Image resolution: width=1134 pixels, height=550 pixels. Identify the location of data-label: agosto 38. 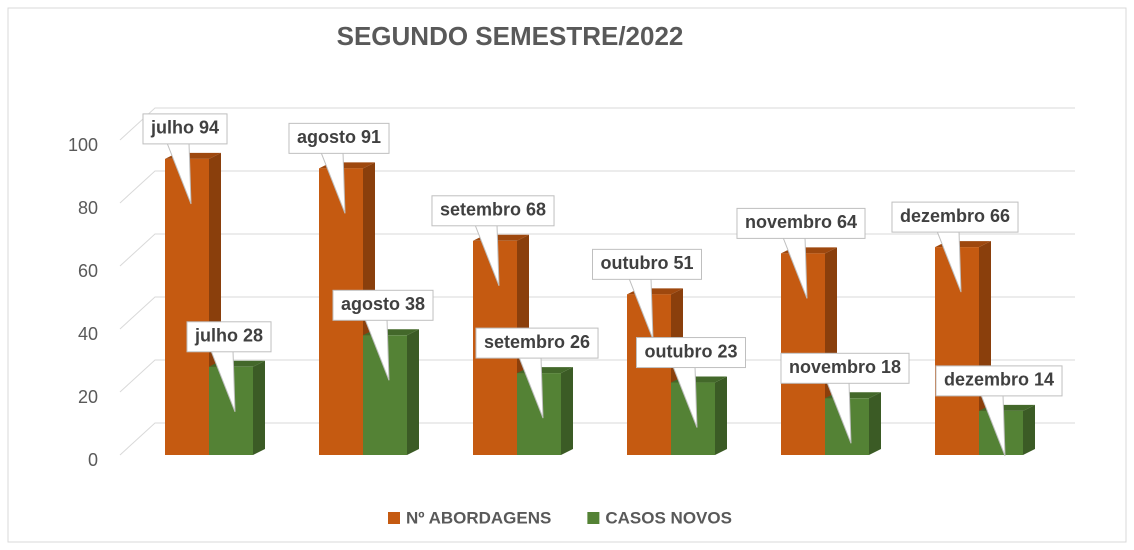
(383, 304).